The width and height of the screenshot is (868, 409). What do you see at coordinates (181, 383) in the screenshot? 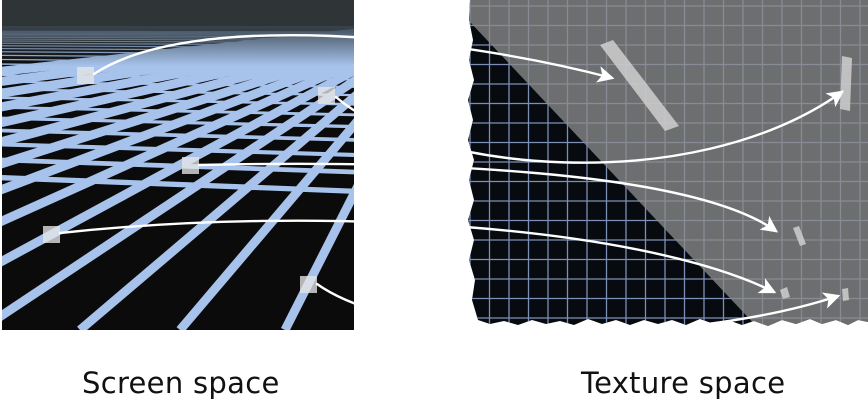
I see `screen-space-caption: Screen space` at bounding box center [181, 383].